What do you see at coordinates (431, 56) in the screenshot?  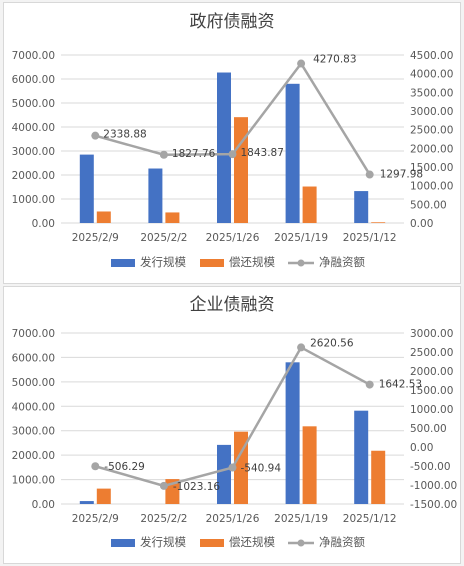 I see `y-right-tick-label: 4500.00` at bounding box center [431, 56].